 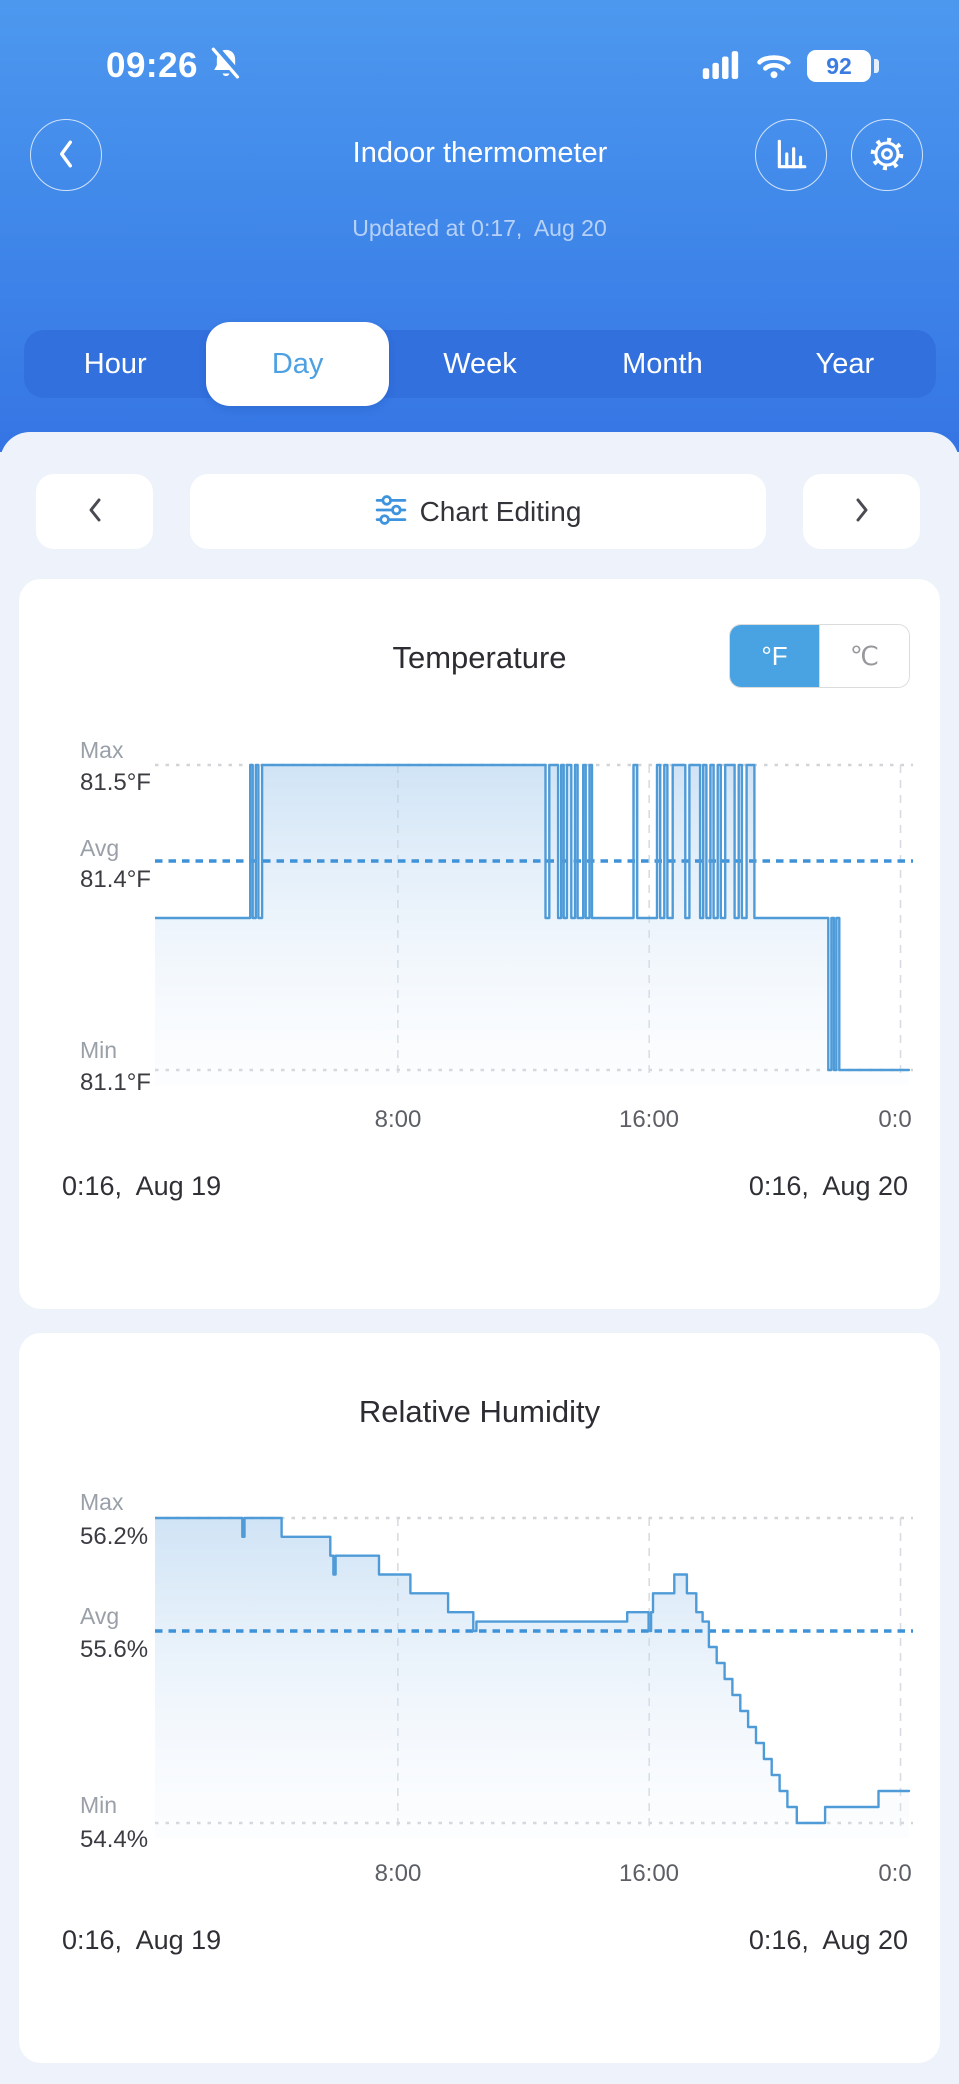 I want to click on temp-xtick-0: 0:0, so click(x=895, y=1119).